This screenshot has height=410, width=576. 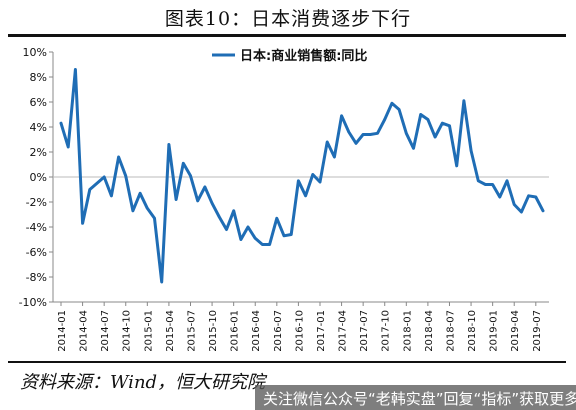 What do you see at coordinates (515, 331) in the screenshot?
I see `x-tick-label: 2019-04` at bounding box center [515, 331].